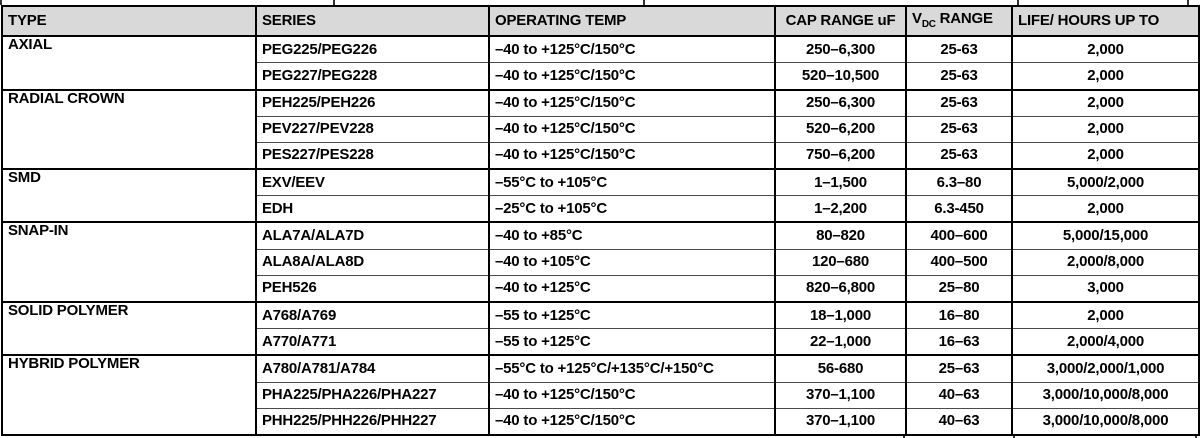 This screenshot has width=1200, height=438. What do you see at coordinates (372, 49) in the screenshot?
I see `series-cell: PEG225/PEG226` at bounding box center [372, 49].